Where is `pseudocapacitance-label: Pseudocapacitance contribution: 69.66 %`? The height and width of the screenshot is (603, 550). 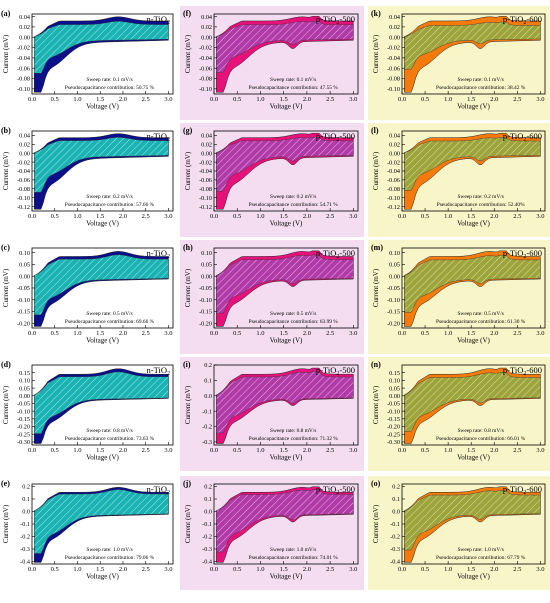 pseudocapacitance-label: Pseudocapacitance contribution: 69.66 % is located at coordinates (110, 322).